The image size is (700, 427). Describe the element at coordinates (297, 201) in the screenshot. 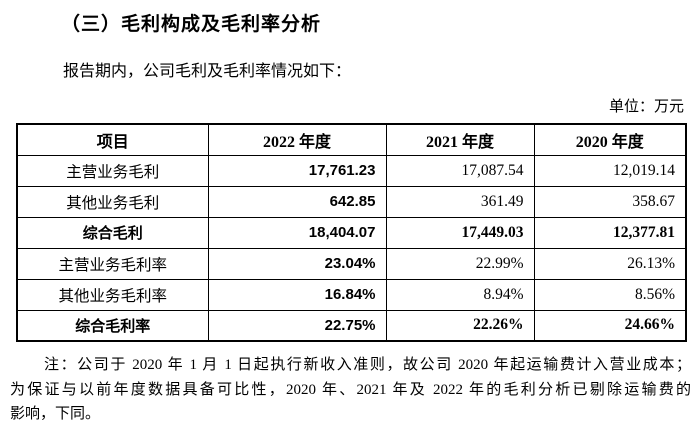

I see `value-2022: 642.85` at that location.